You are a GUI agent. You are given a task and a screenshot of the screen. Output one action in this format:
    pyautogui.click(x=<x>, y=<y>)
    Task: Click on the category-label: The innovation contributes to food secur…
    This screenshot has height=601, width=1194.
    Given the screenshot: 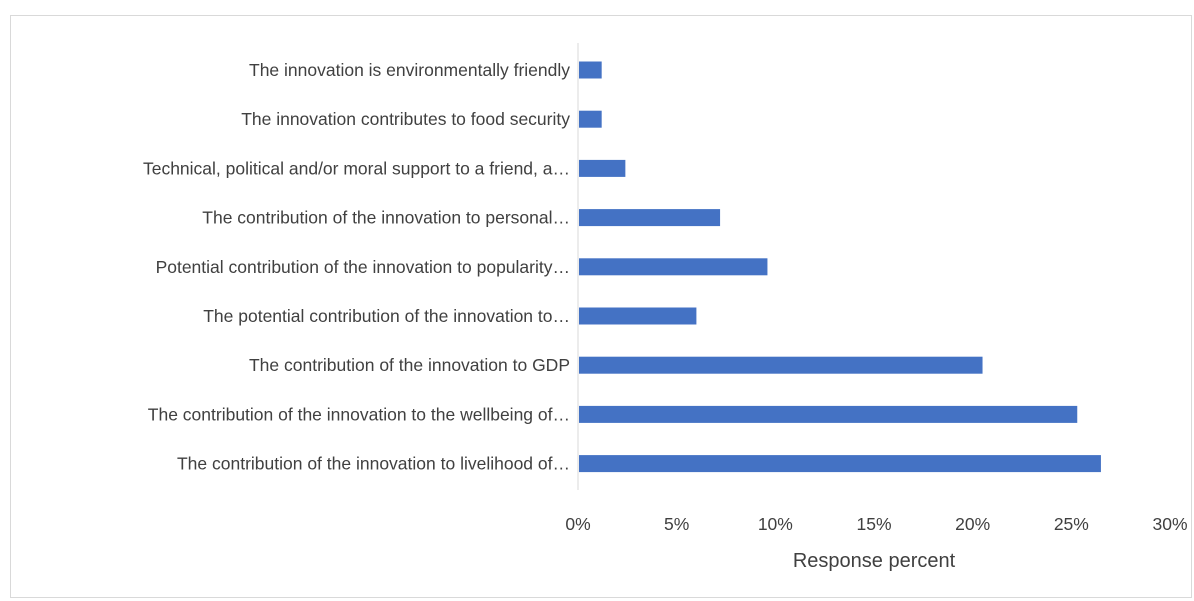 What is the action you would take?
    pyautogui.click(x=405, y=119)
    